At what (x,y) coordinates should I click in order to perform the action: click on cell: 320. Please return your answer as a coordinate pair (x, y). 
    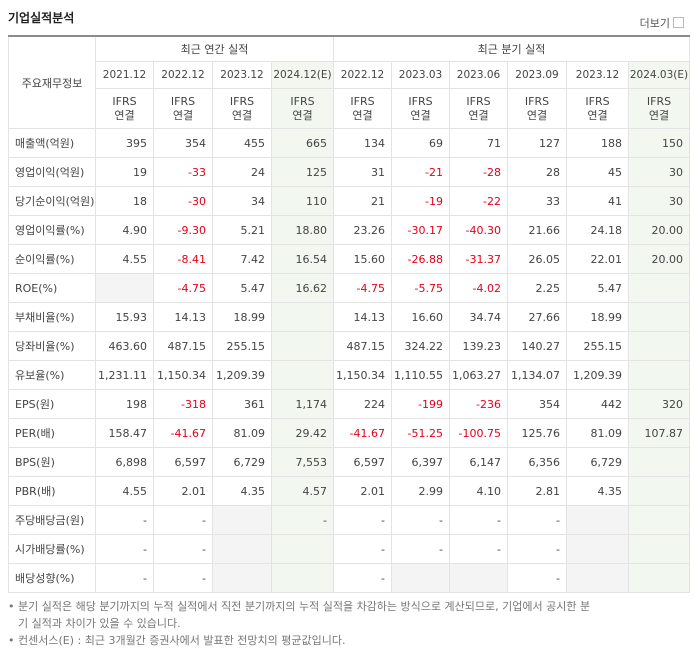
    Looking at the image, I should click on (659, 404).